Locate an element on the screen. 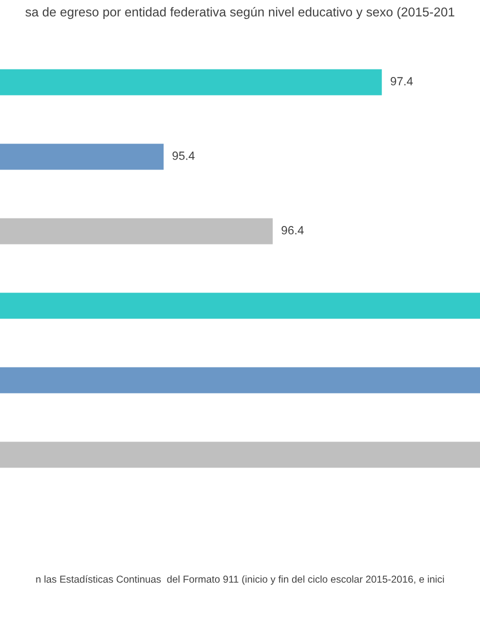 The width and height of the screenshot is (480, 620). data-label: 95.4 is located at coordinates (183, 156).